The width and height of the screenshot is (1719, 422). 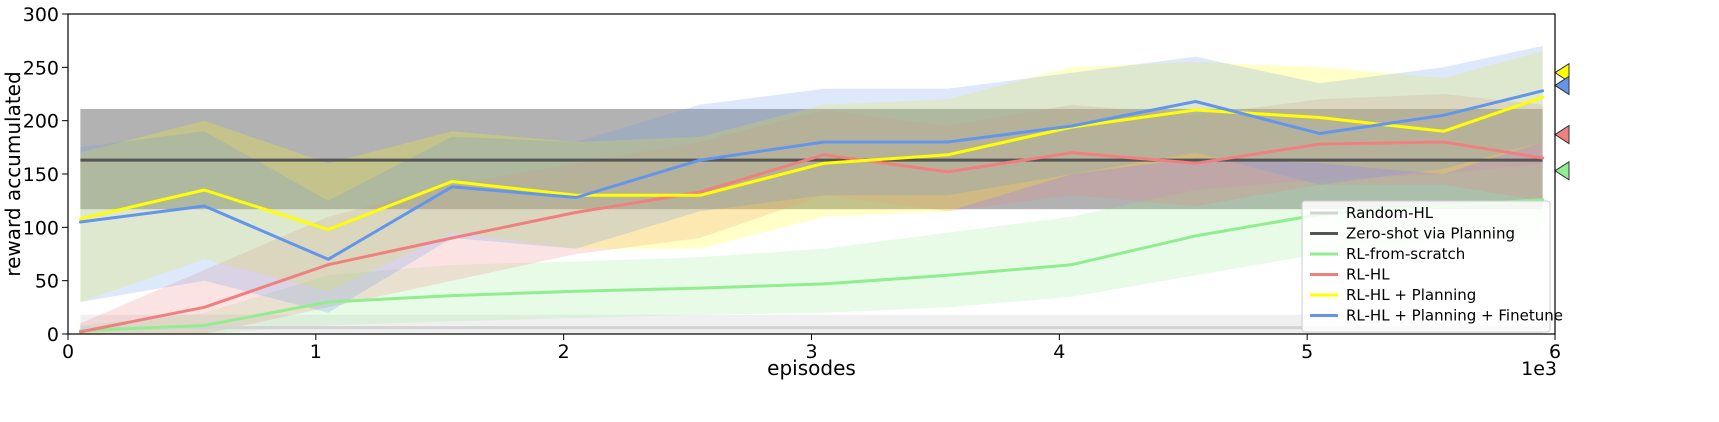 What do you see at coordinates (41, 122) in the screenshot?
I see `y-tick-label: 200` at bounding box center [41, 122].